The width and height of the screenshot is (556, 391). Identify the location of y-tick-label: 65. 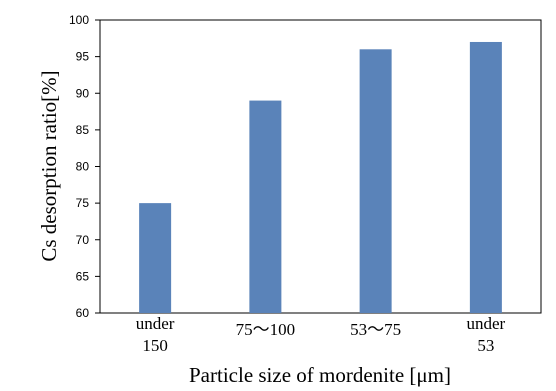
(83, 276).